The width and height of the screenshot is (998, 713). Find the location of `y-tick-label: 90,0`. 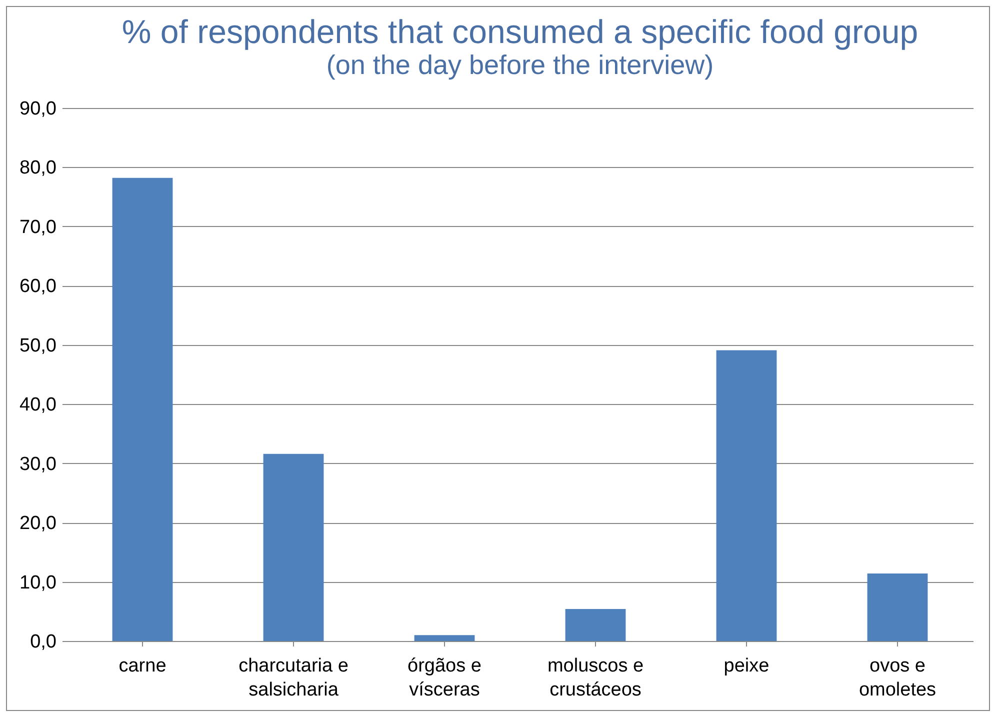

y-tick-label: 90,0 is located at coordinates (38, 109).